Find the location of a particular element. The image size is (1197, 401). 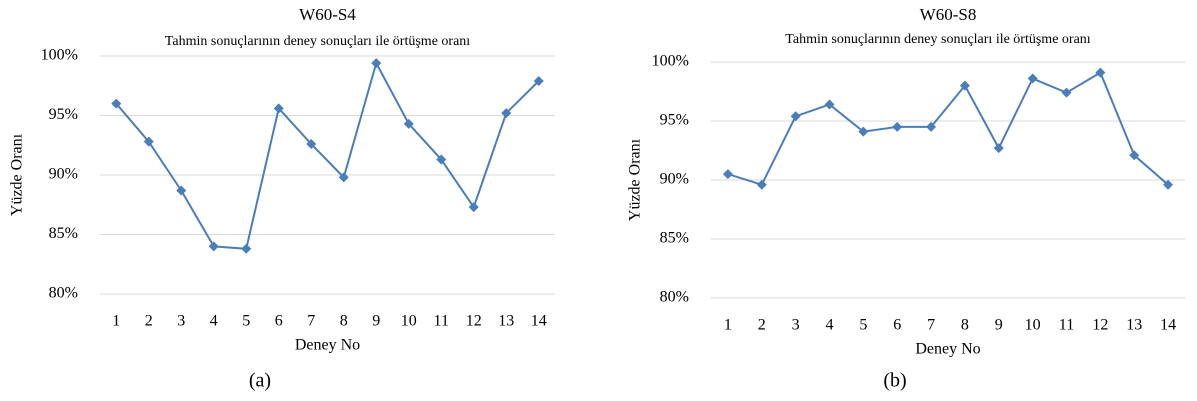

series-line is located at coordinates (948, 128).